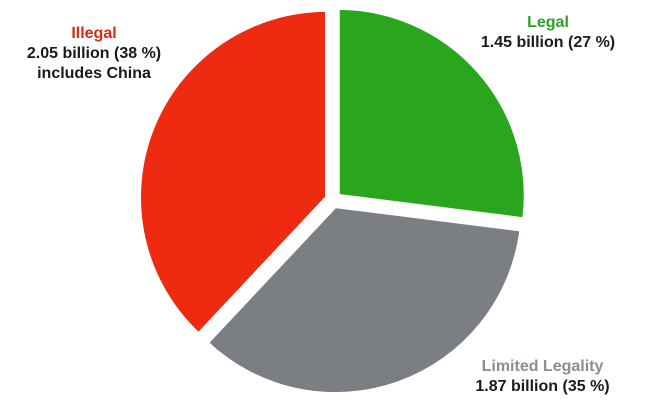 This screenshot has height=409, width=655. What do you see at coordinates (542, 386) in the screenshot?
I see `label-limited-value: 1.87 billion (35 %)` at bounding box center [542, 386].